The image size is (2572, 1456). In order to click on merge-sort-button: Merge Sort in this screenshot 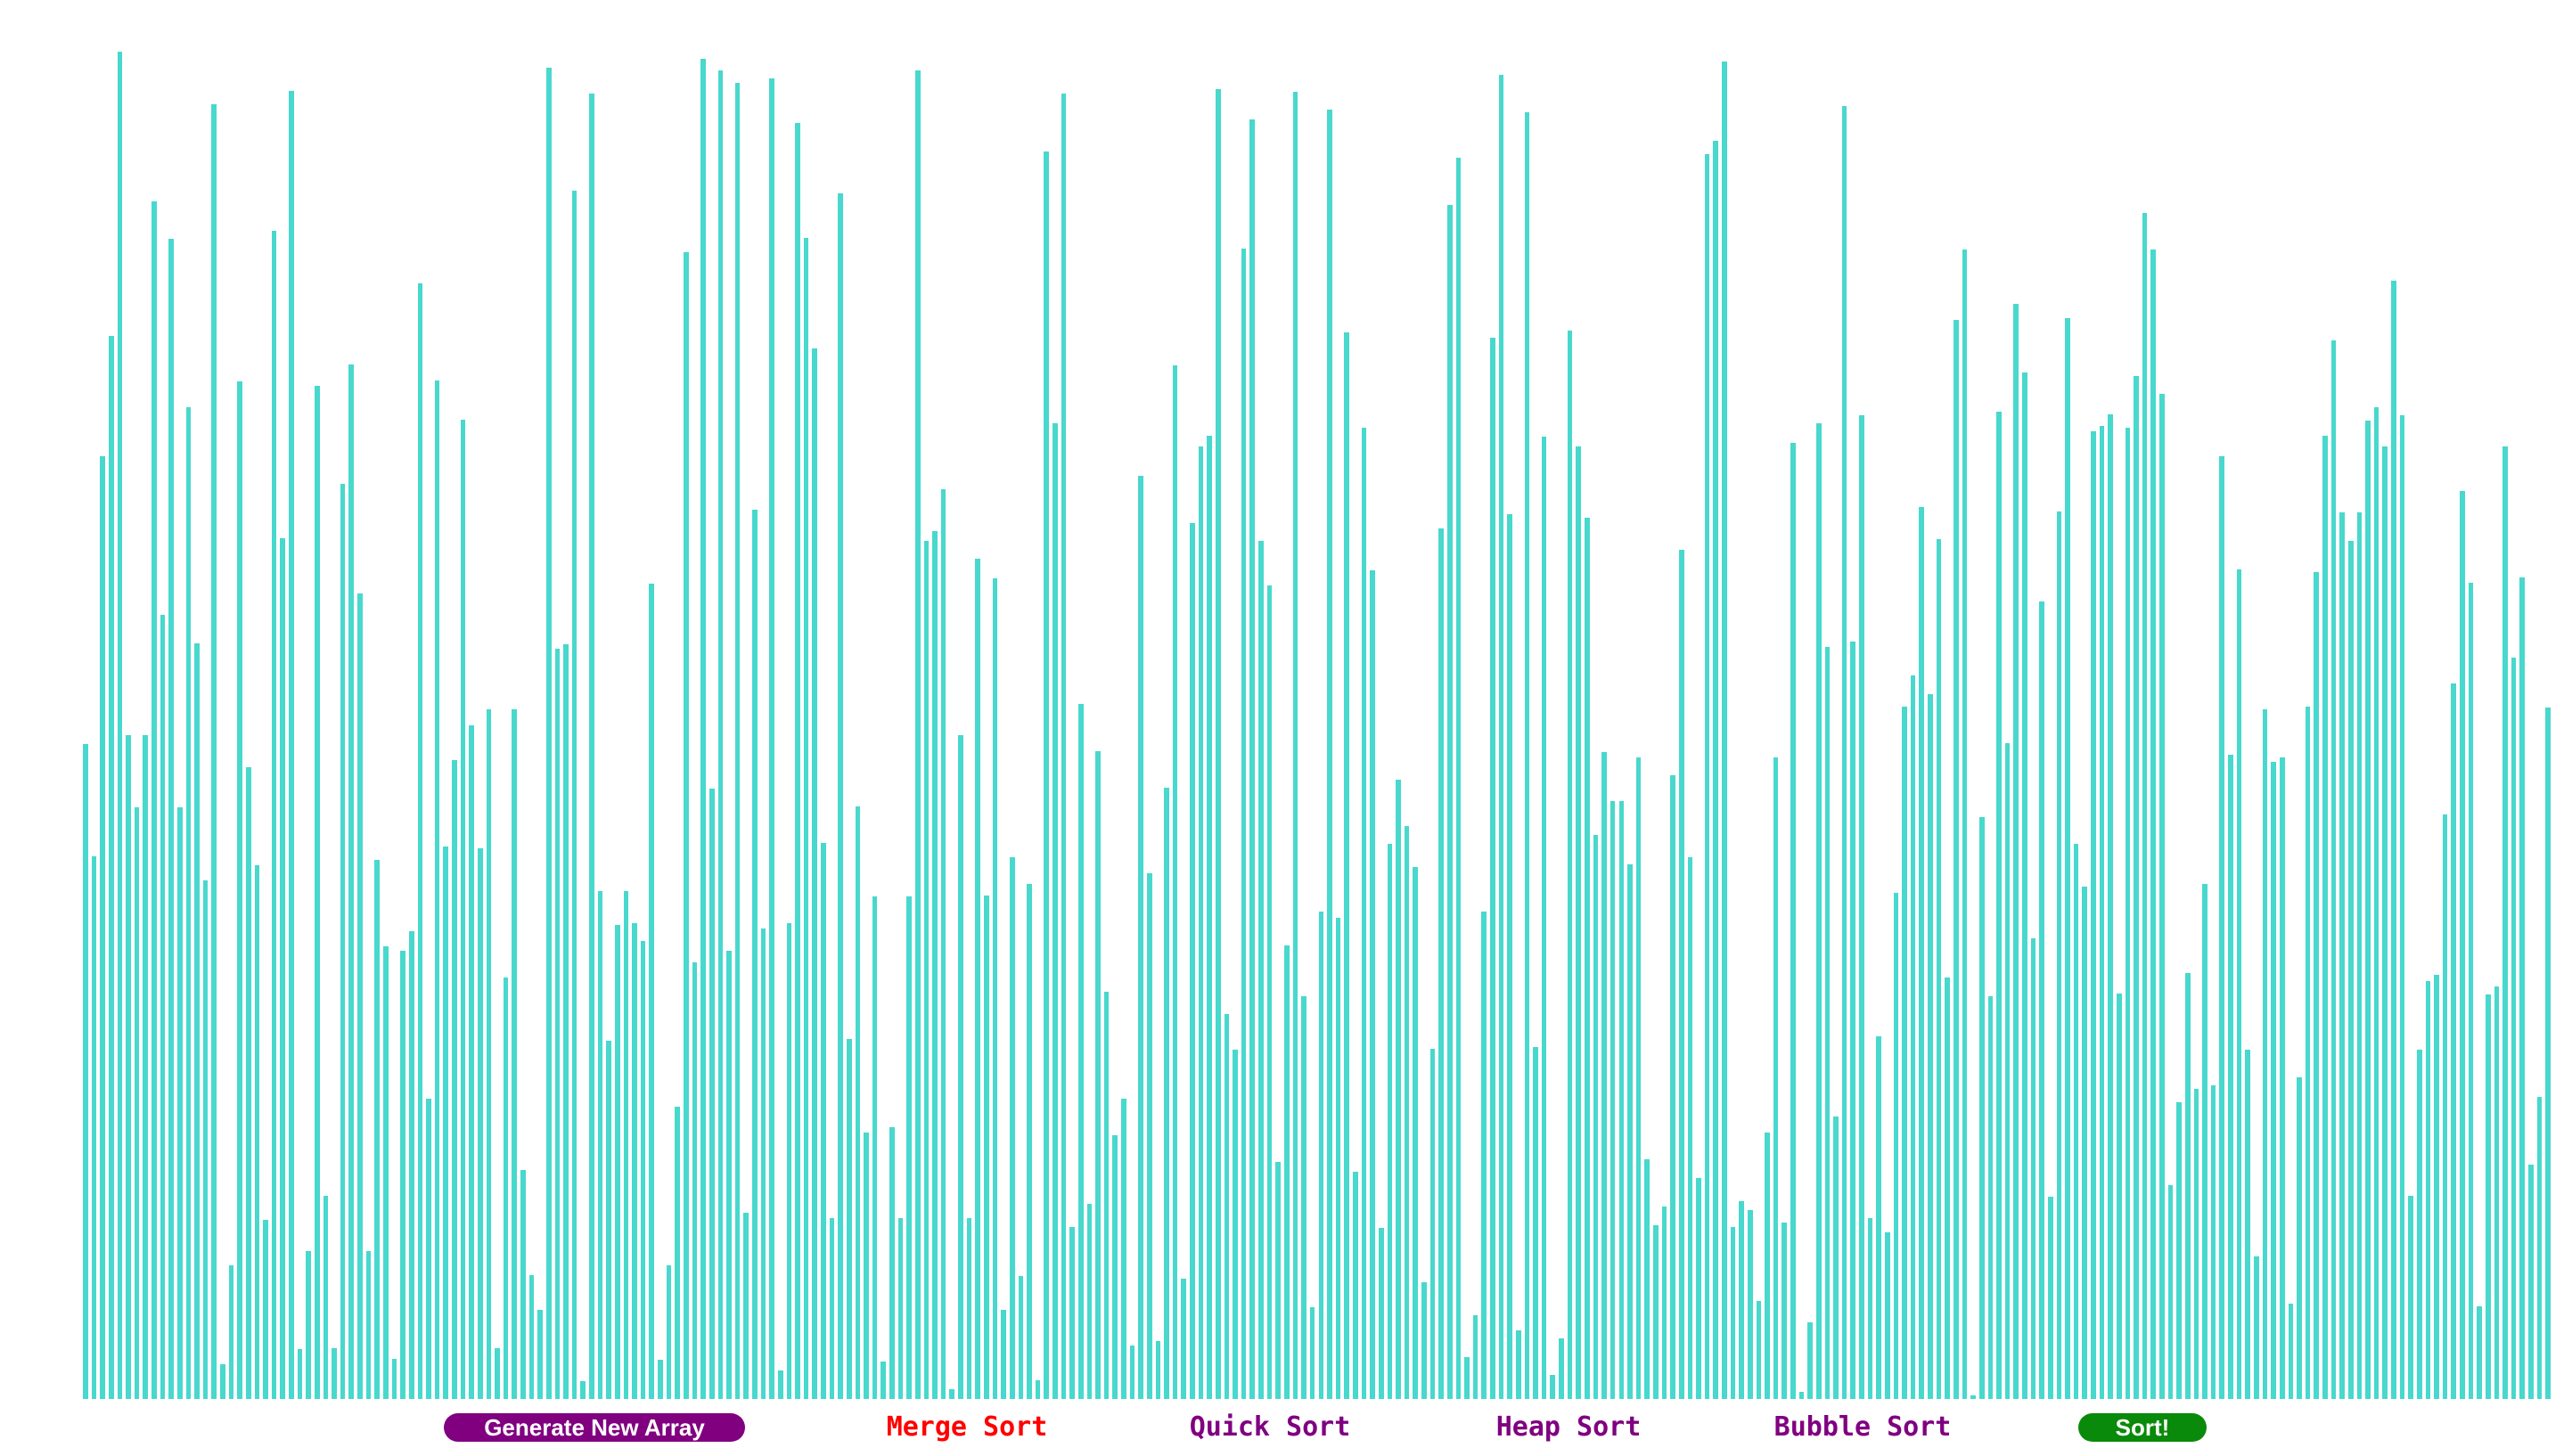, I will do `click(967, 1427)`.